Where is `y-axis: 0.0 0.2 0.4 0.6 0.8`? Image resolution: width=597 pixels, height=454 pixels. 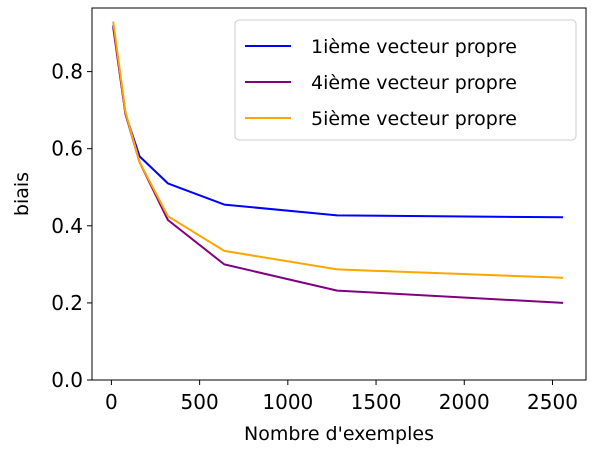
y-axis: 0.0 0.2 0.4 0.6 0.8 is located at coordinates (71, 226).